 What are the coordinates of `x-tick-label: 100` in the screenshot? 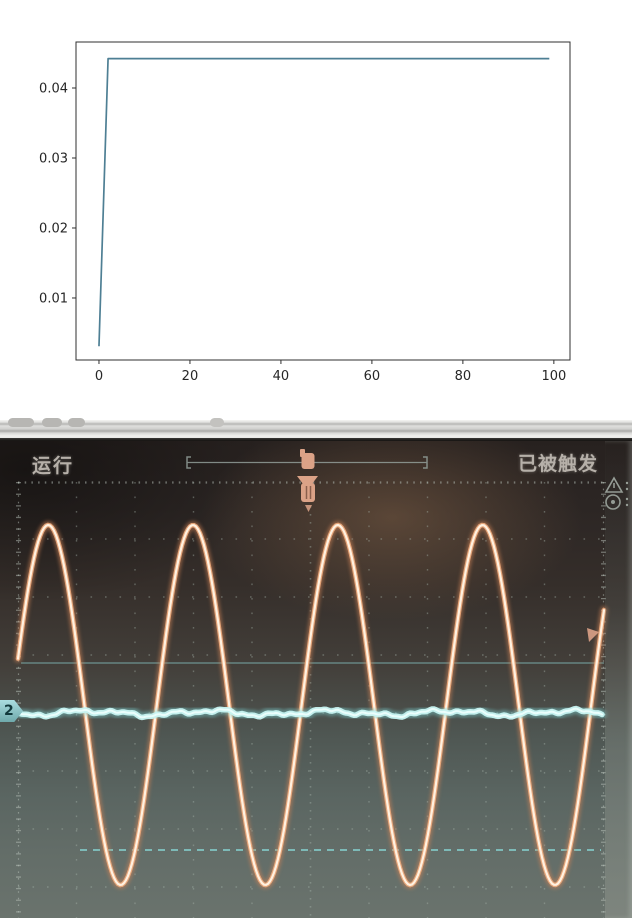 It's located at (553, 376).